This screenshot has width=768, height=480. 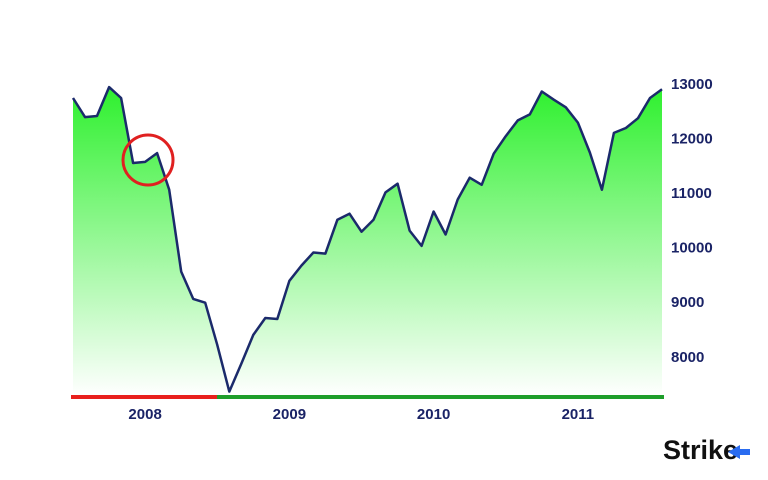 I want to click on y-tick-label: 10000, so click(x=692, y=248).